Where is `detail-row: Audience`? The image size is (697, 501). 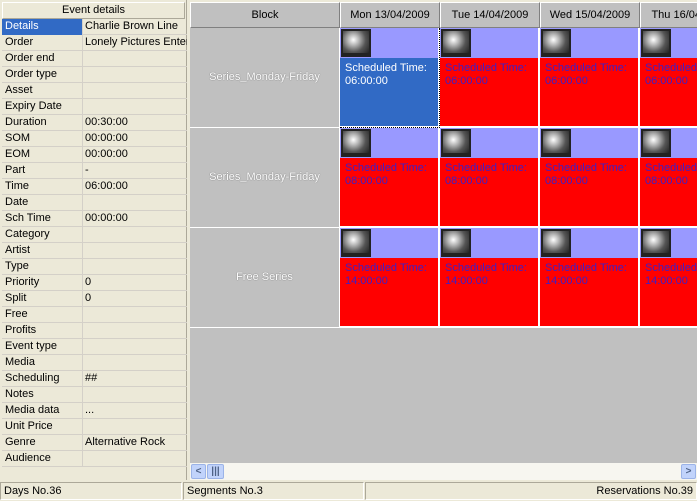
detail-row: Audience is located at coordinates (94, 459).